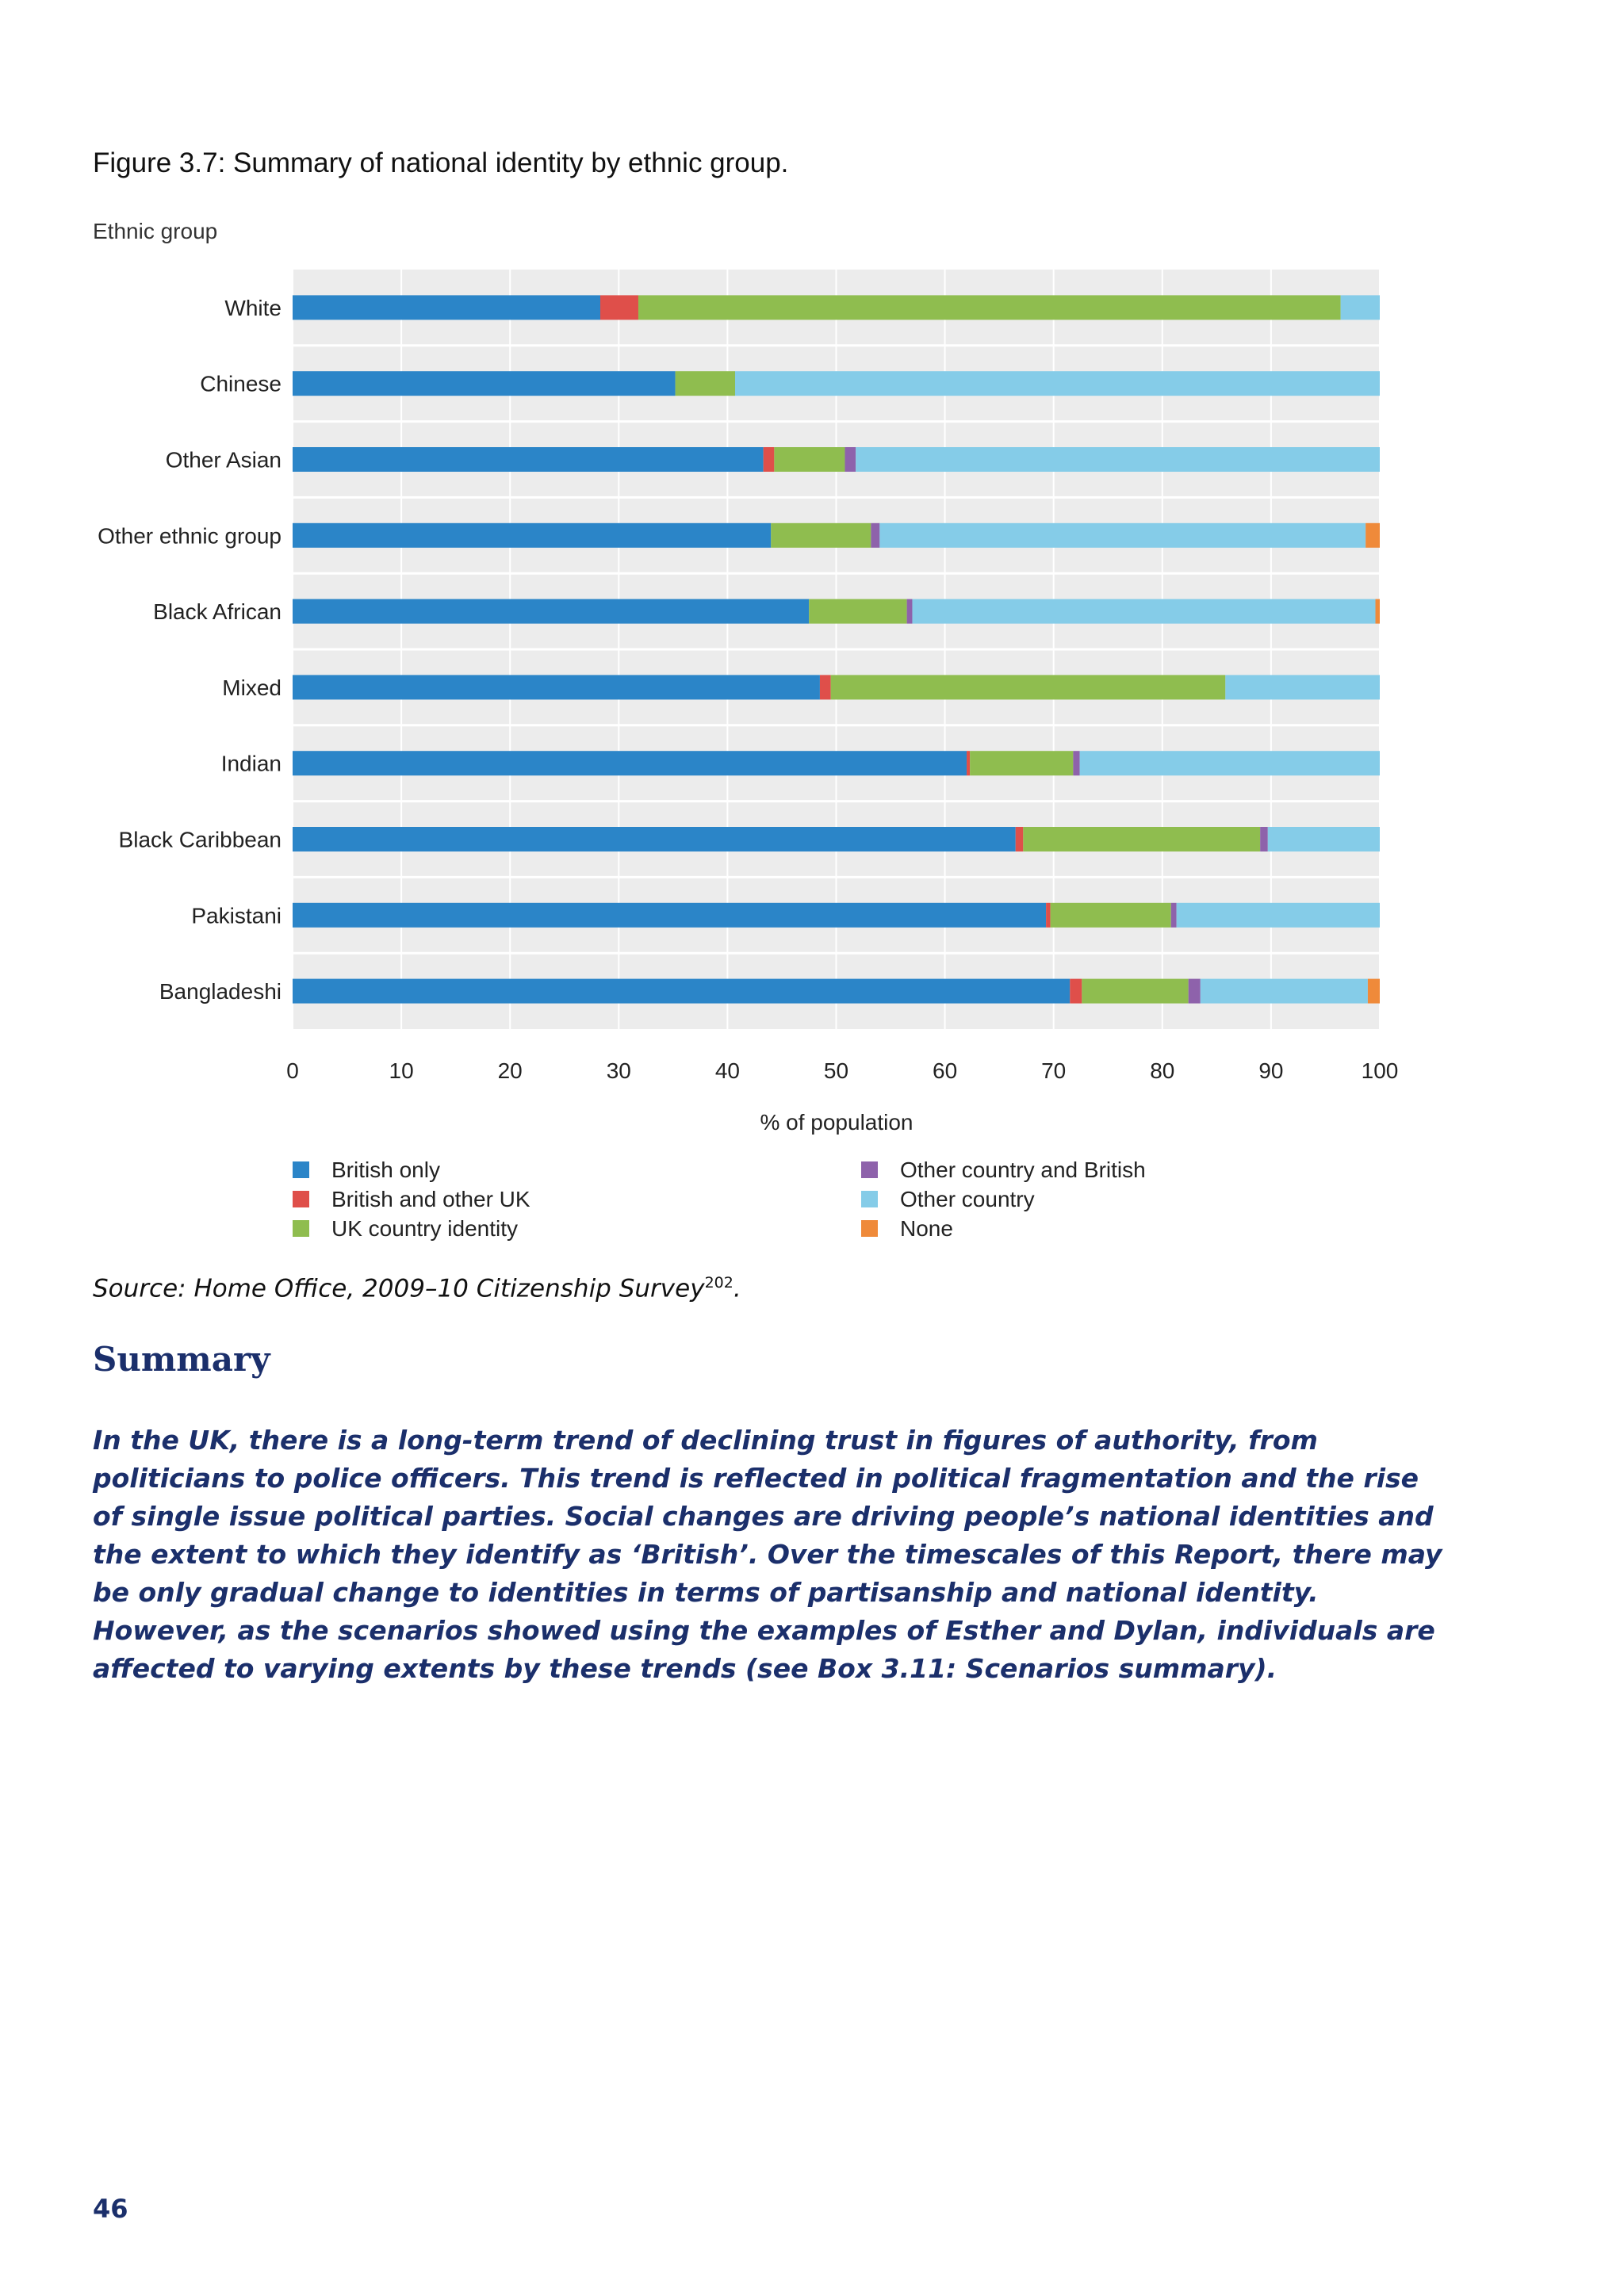  What do you see at coordinates (224, 461) in the screenshot?
I see `category-label: Other Asian` at bounding box center [224, 461].